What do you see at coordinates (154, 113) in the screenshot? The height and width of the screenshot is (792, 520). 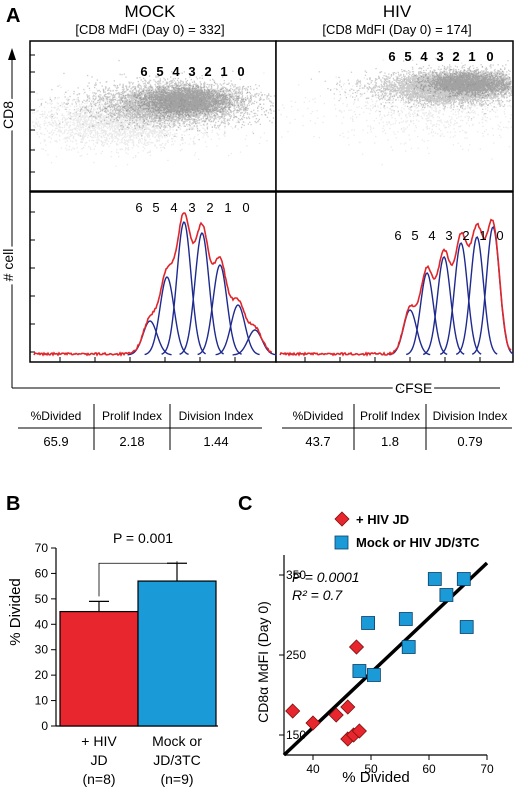 I see `mock-dotplot-cloud` at bounding box center [154, 113].